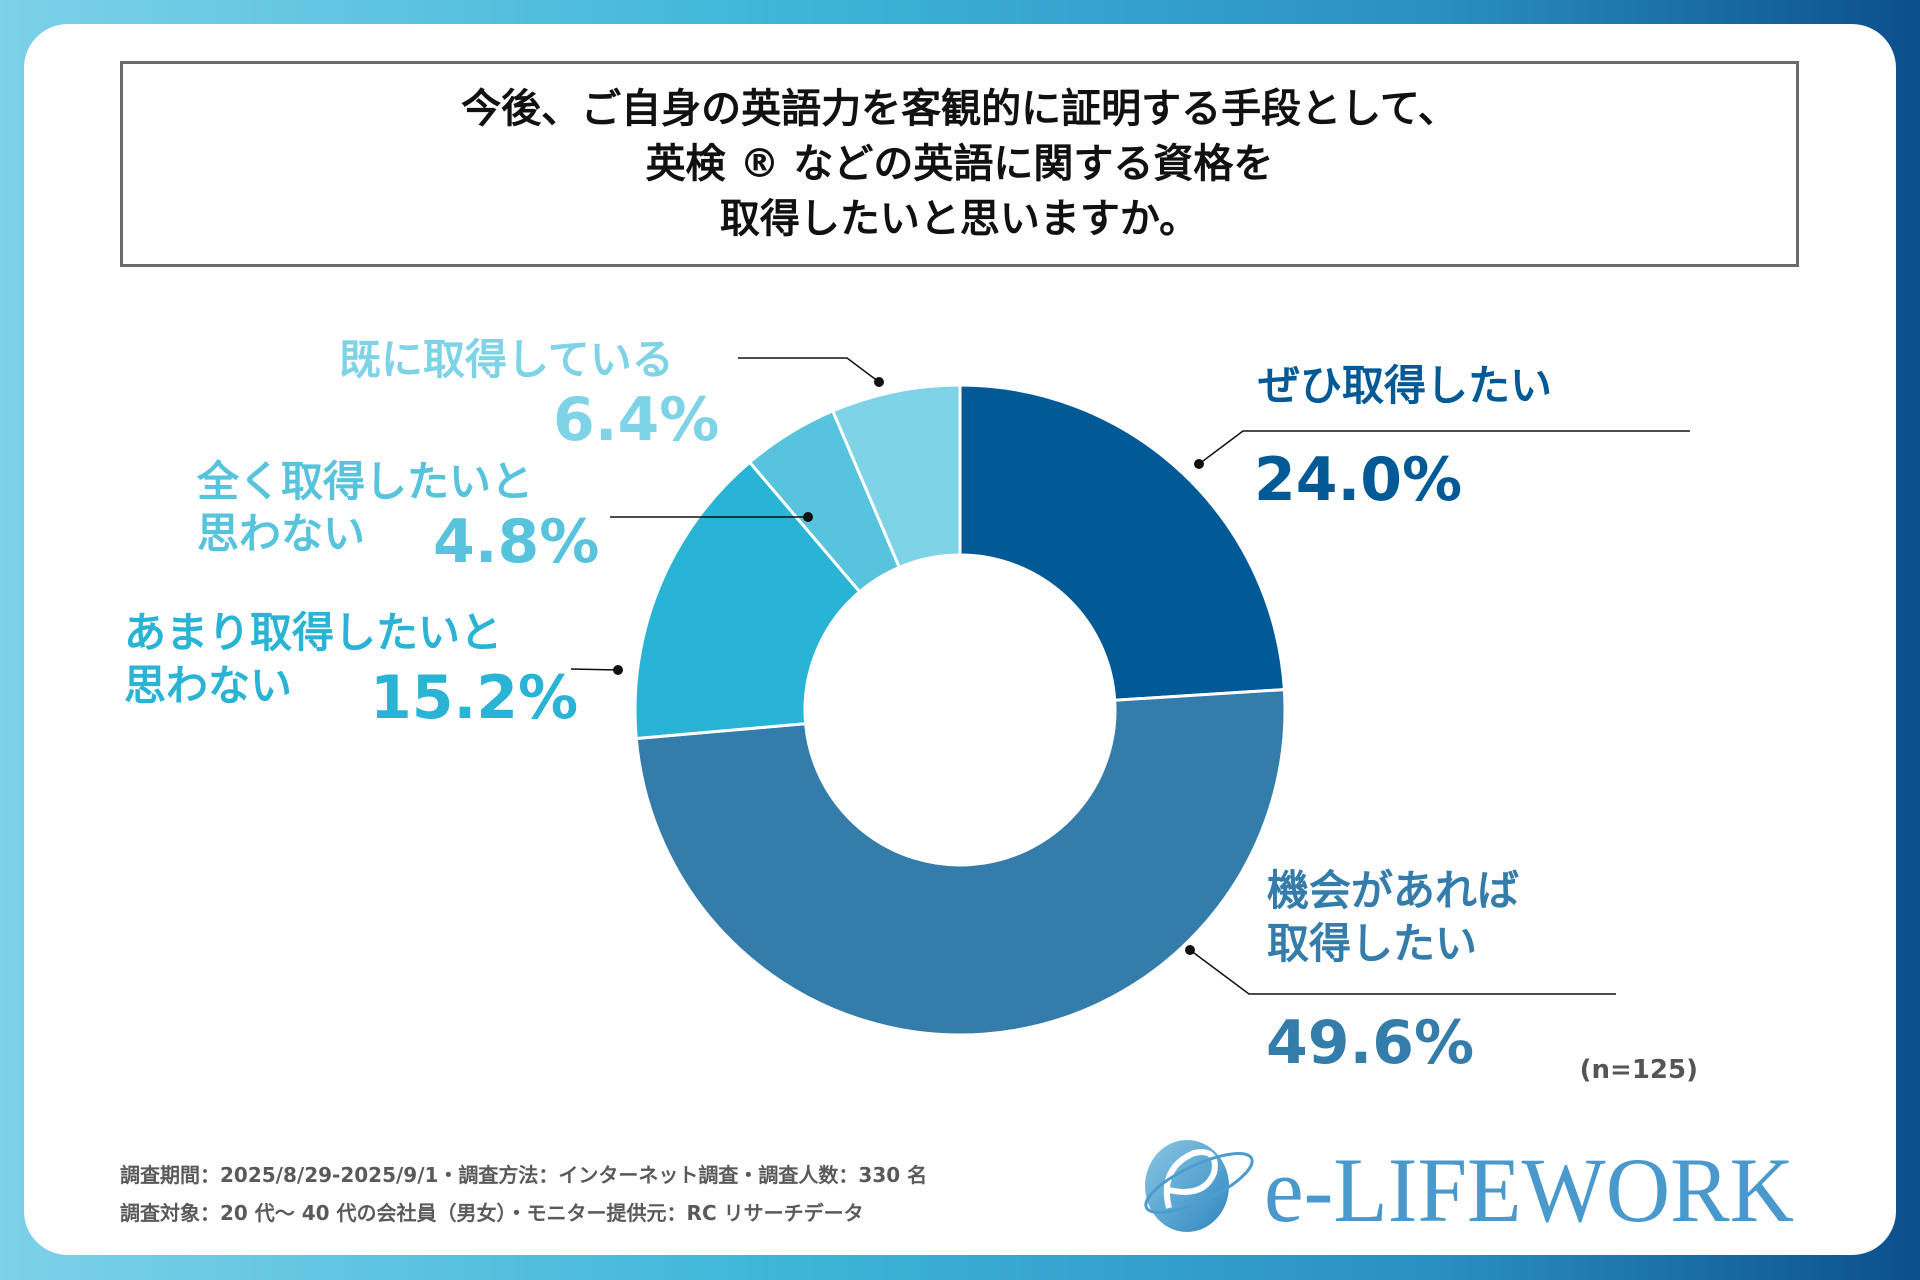 The height and width of the screenshot is (1280, 1920). Describe the element at coordinates (208, 685) in the screenshot. I see `label-amari-2: 思わない` at that location.